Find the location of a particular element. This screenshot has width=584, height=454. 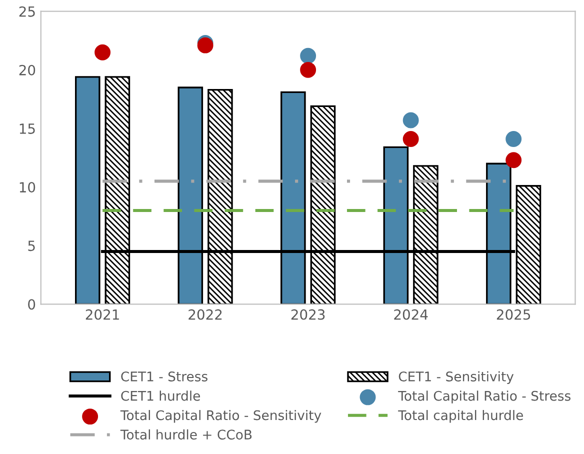

y-tick-label: 20 is located at coordinates (27, 70).